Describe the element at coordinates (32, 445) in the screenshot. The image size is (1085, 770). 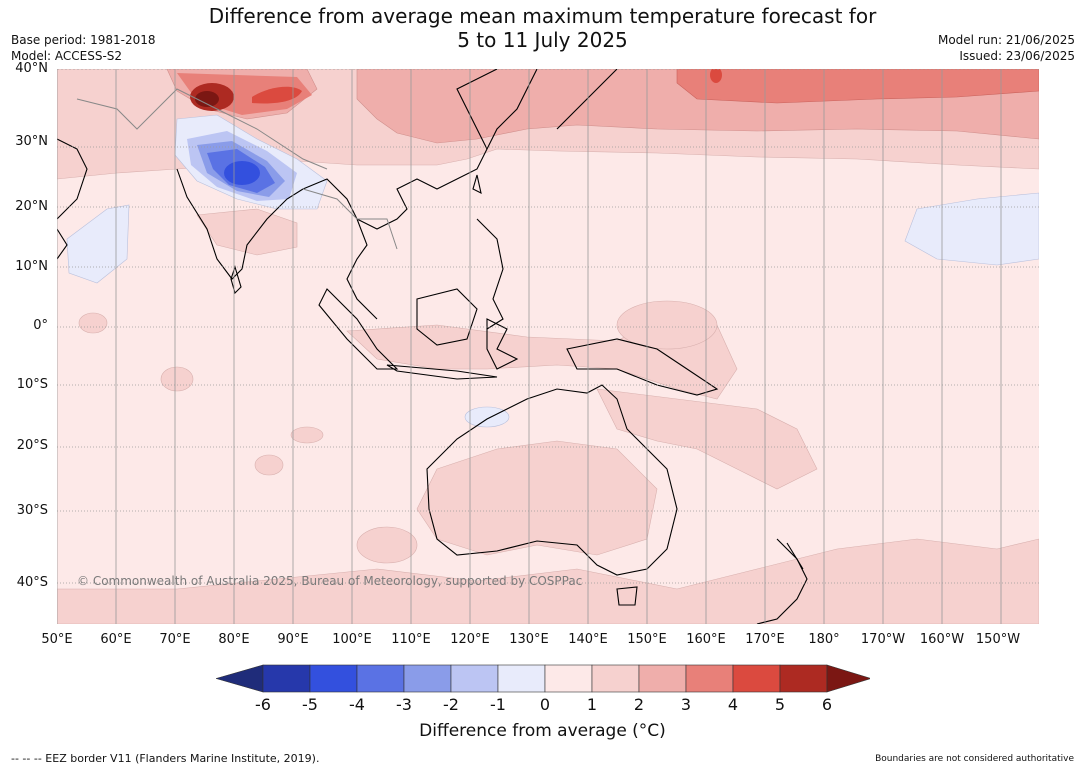
I see `lat-label-20s: 20°S` at that location.